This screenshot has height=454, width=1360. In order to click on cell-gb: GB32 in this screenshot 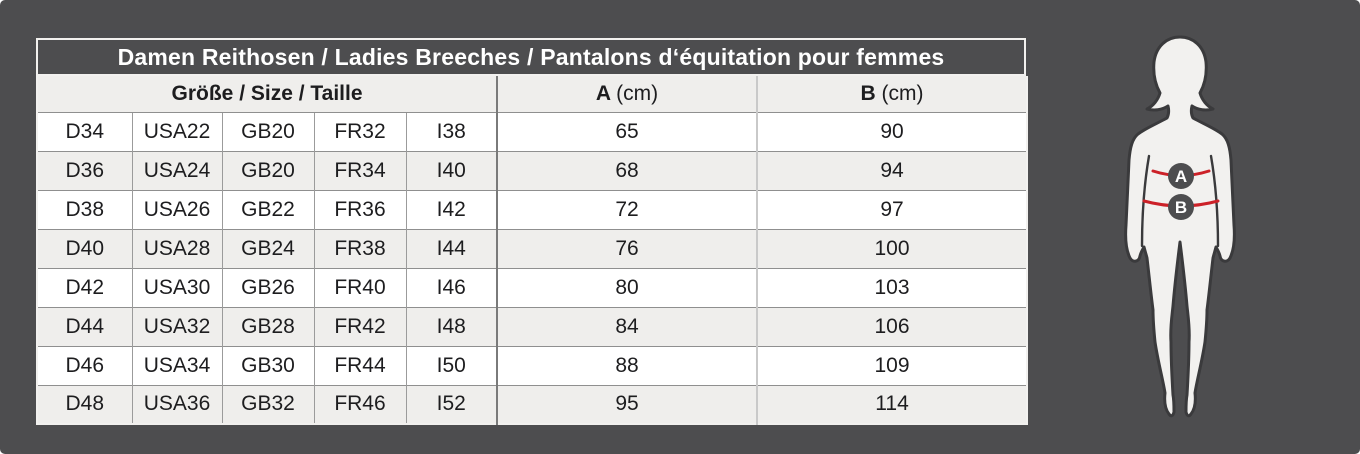, I will do `click(267, 404)`.